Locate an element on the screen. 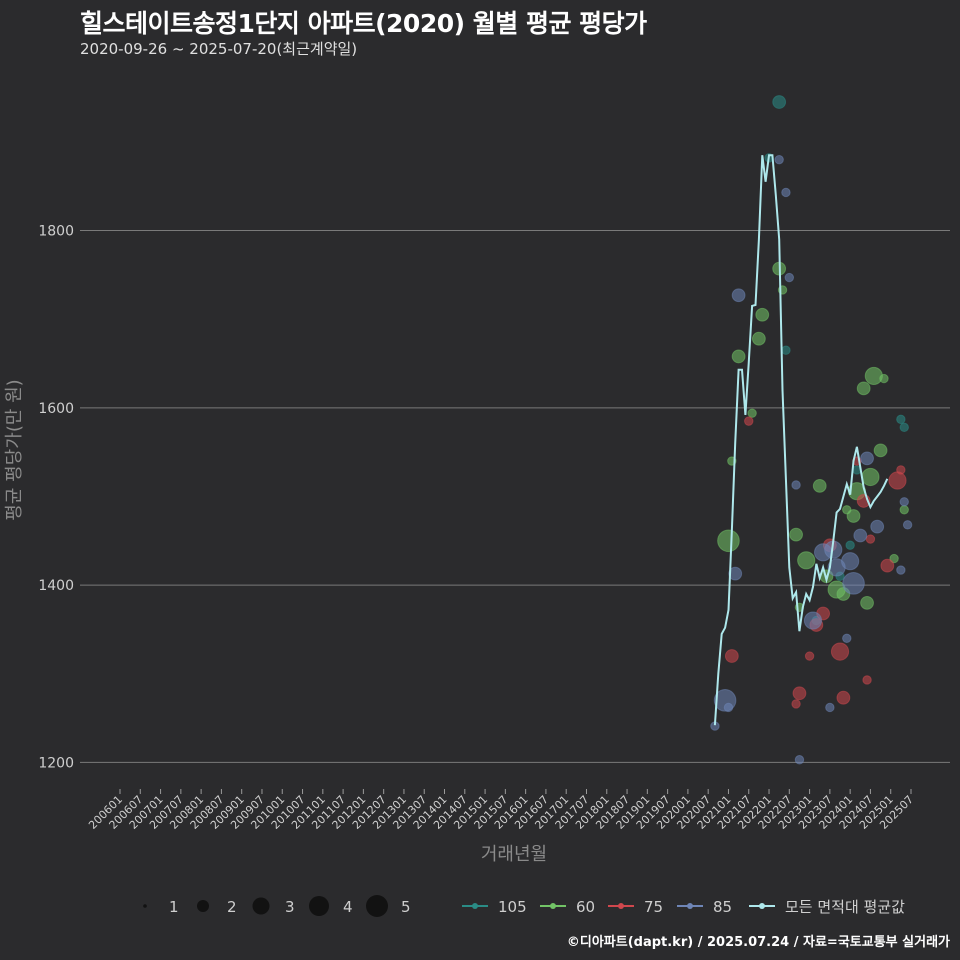  size-legend-label: 3 is located at coordinates (290, 907).